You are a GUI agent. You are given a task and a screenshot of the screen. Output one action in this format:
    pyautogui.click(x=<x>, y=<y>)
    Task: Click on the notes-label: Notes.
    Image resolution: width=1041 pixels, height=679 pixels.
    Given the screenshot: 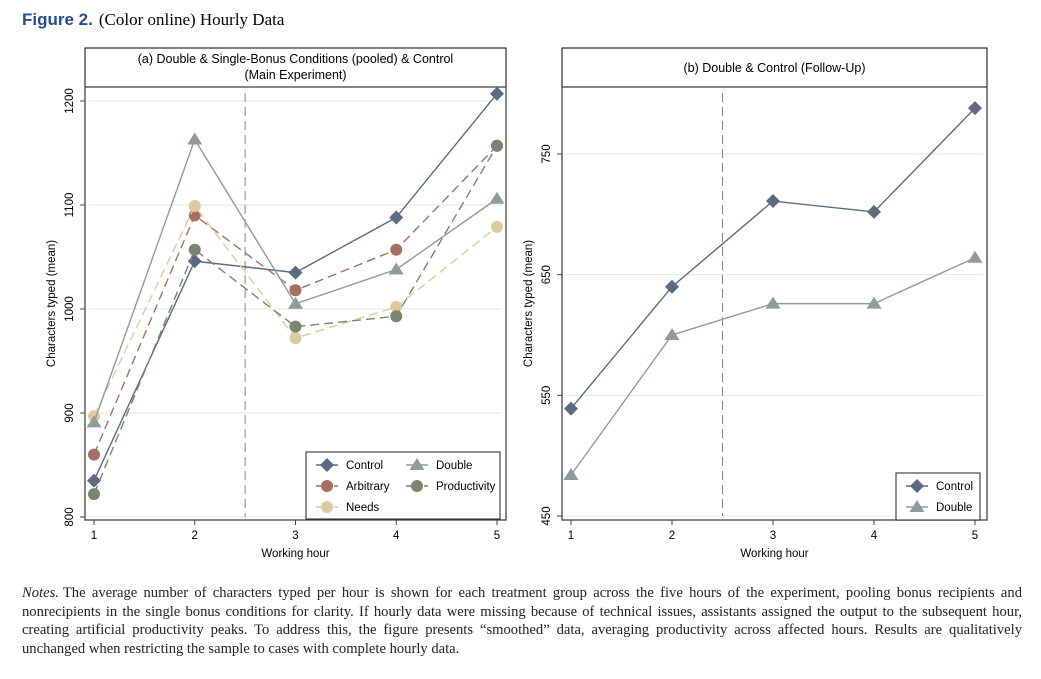 What is the action you would take?
    pyautogui.click(x=40, y=593)
    